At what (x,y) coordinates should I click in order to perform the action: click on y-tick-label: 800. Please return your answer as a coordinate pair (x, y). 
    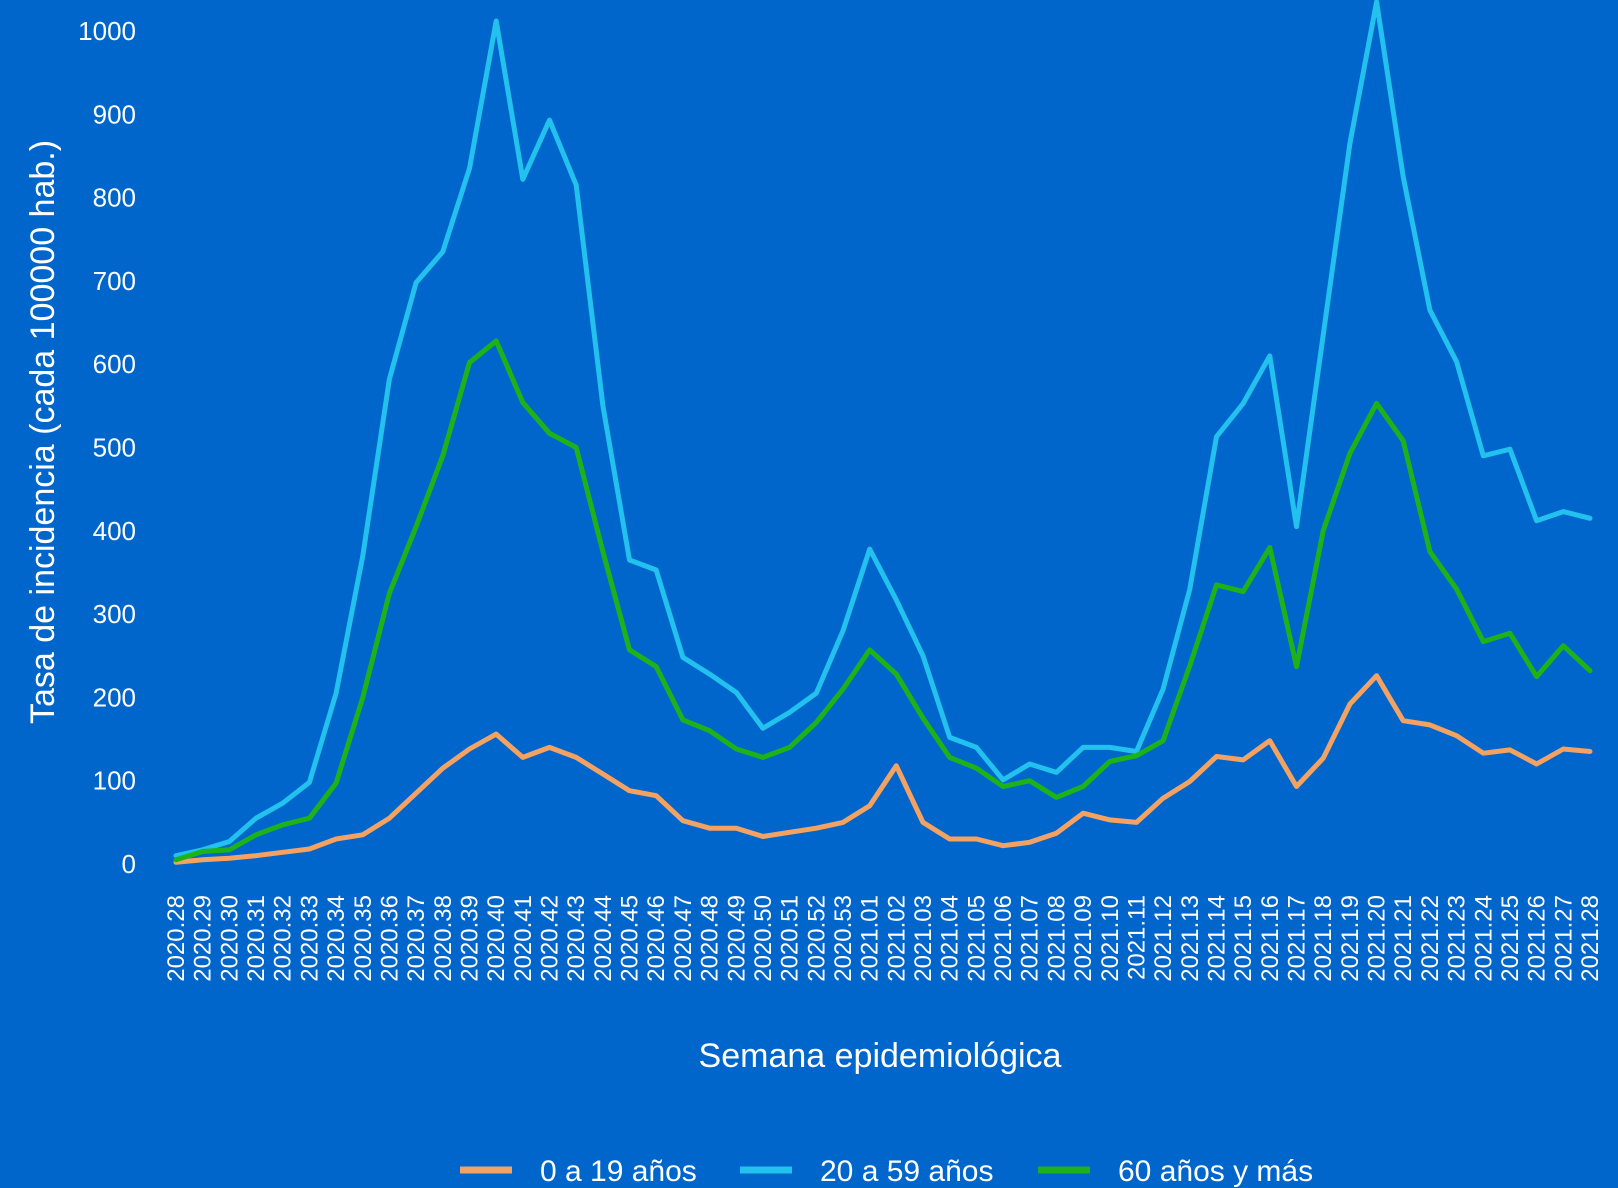
    Looking at the image, I should click on (114, 198).